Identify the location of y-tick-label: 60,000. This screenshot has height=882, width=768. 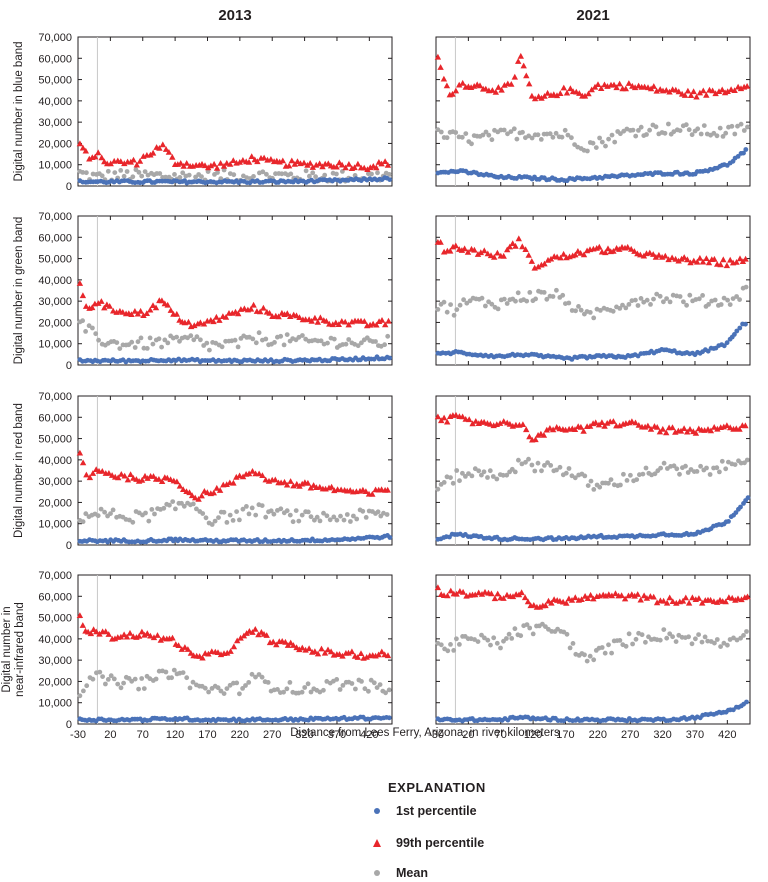
(55, 418).